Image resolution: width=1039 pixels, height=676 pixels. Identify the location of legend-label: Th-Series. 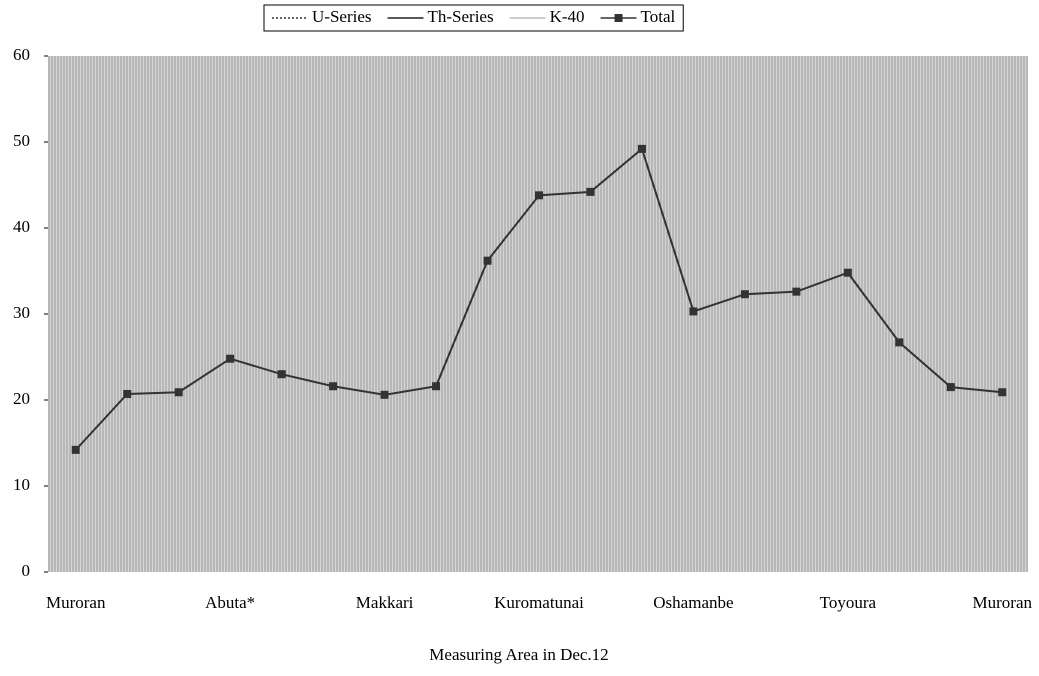
(460, 16).